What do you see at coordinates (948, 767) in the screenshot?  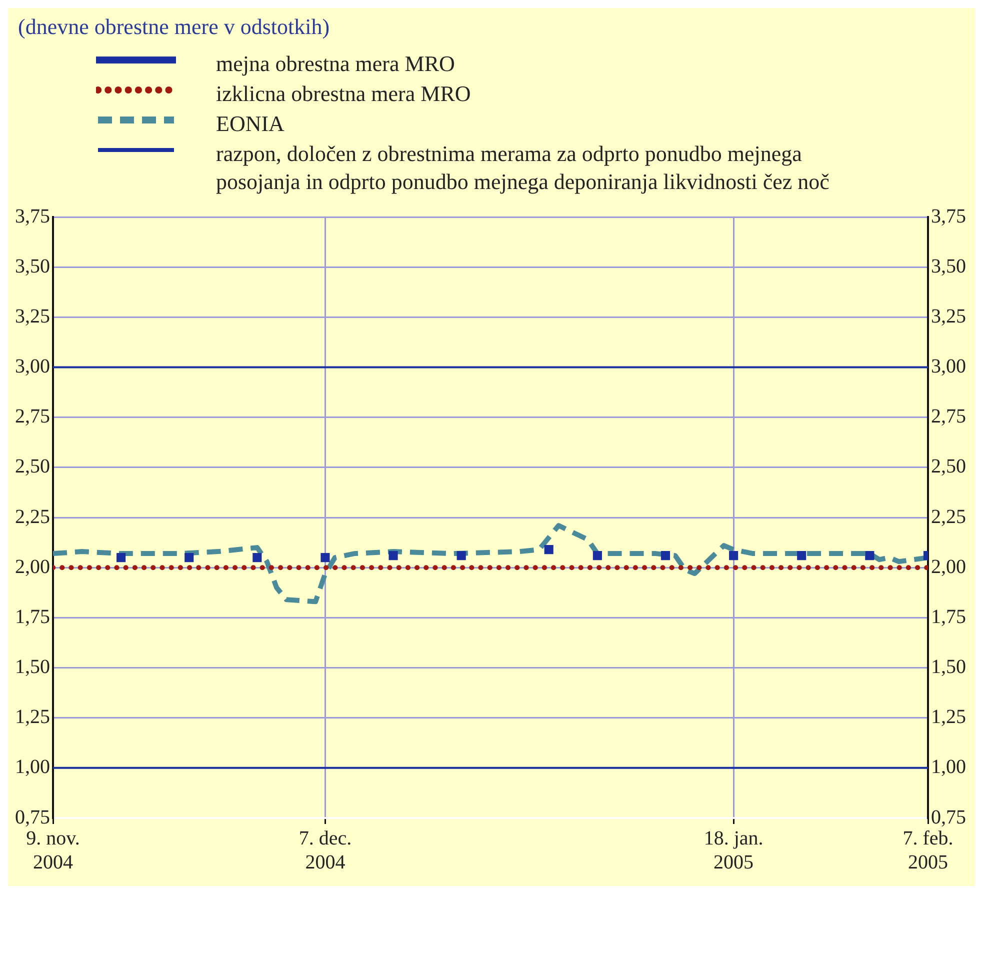 I see `y2-tick-label: 1,00` at bounding box center [948, 767].